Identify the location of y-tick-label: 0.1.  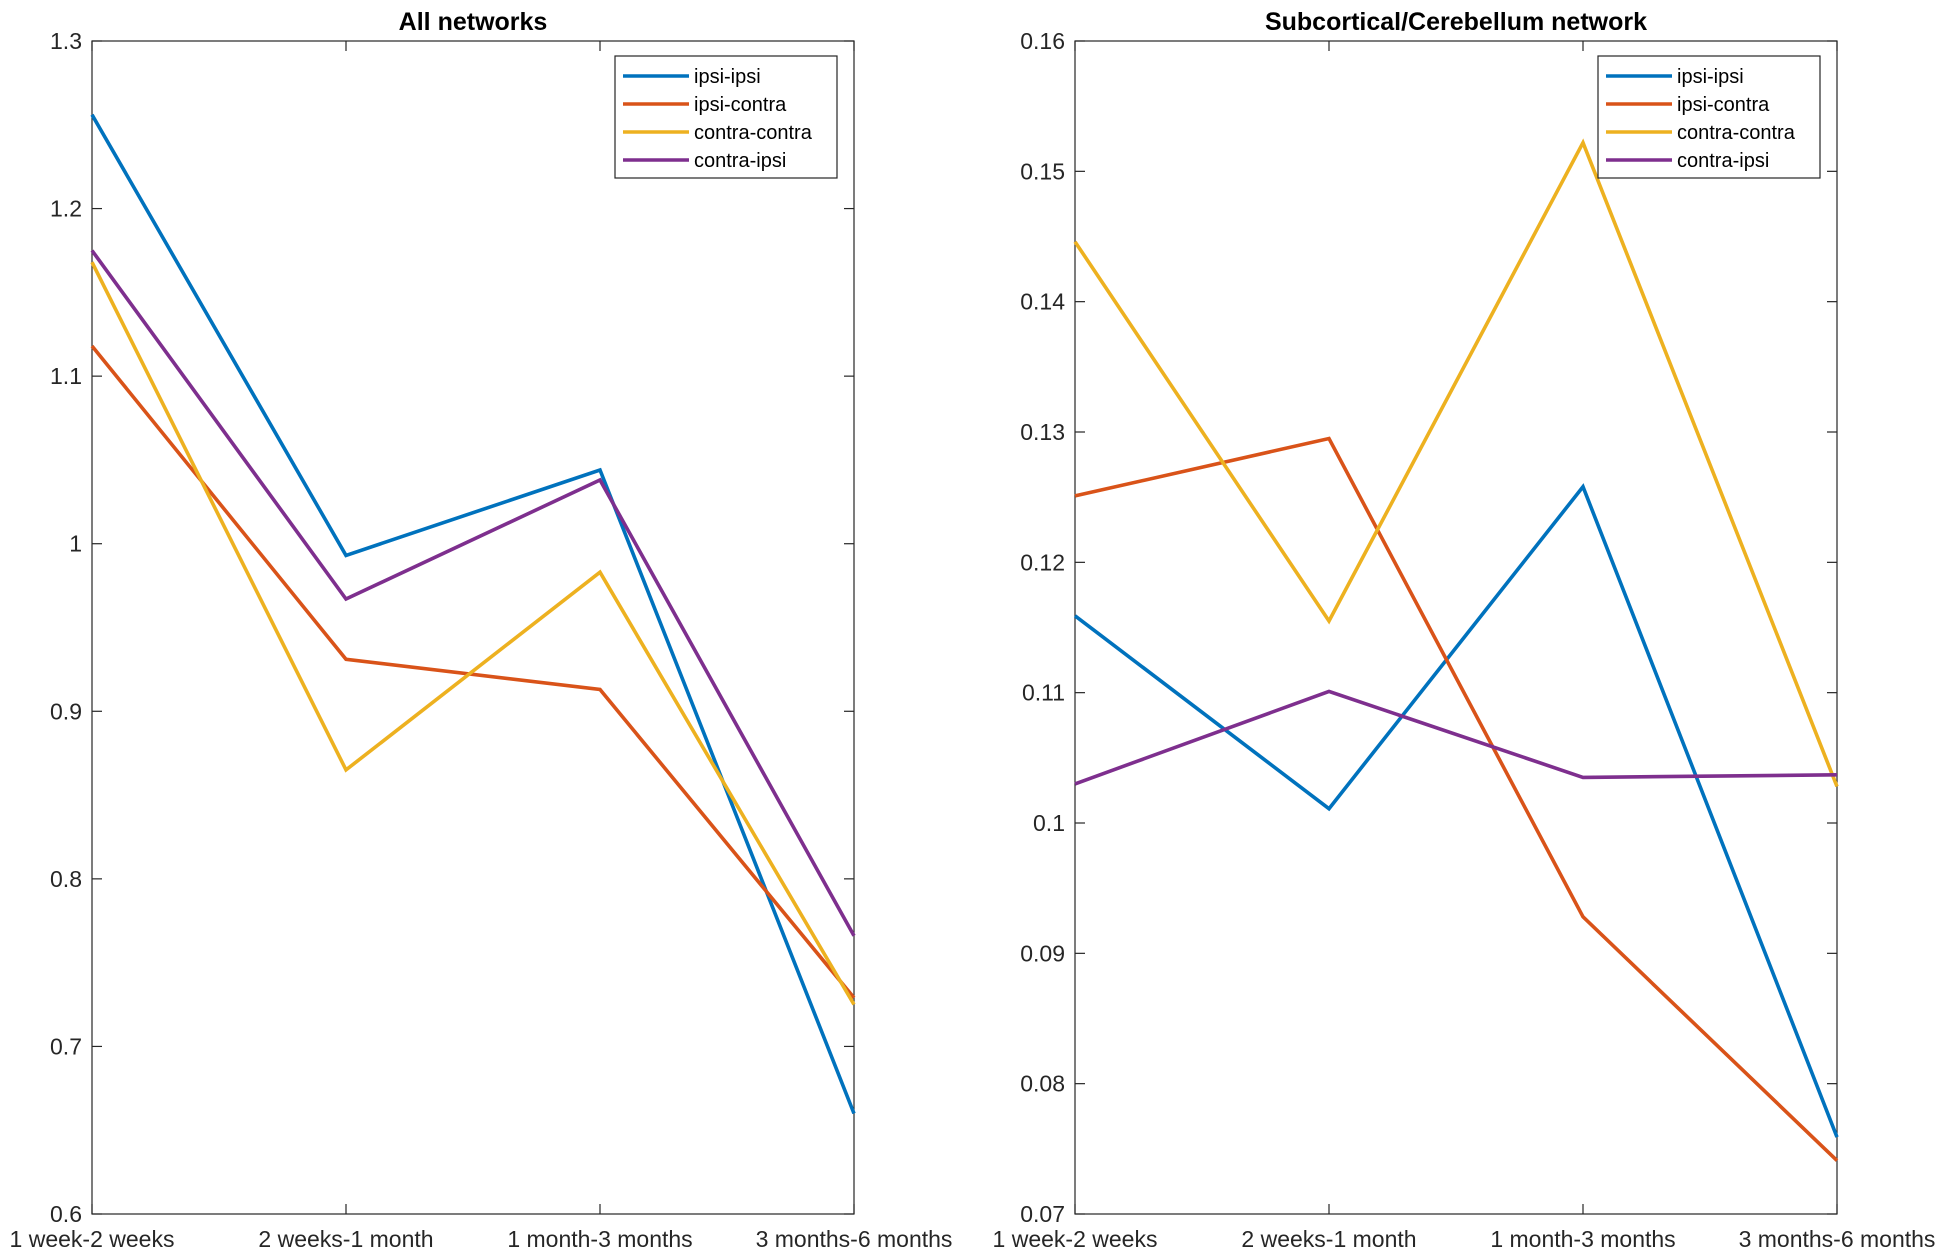
(1049, 823).